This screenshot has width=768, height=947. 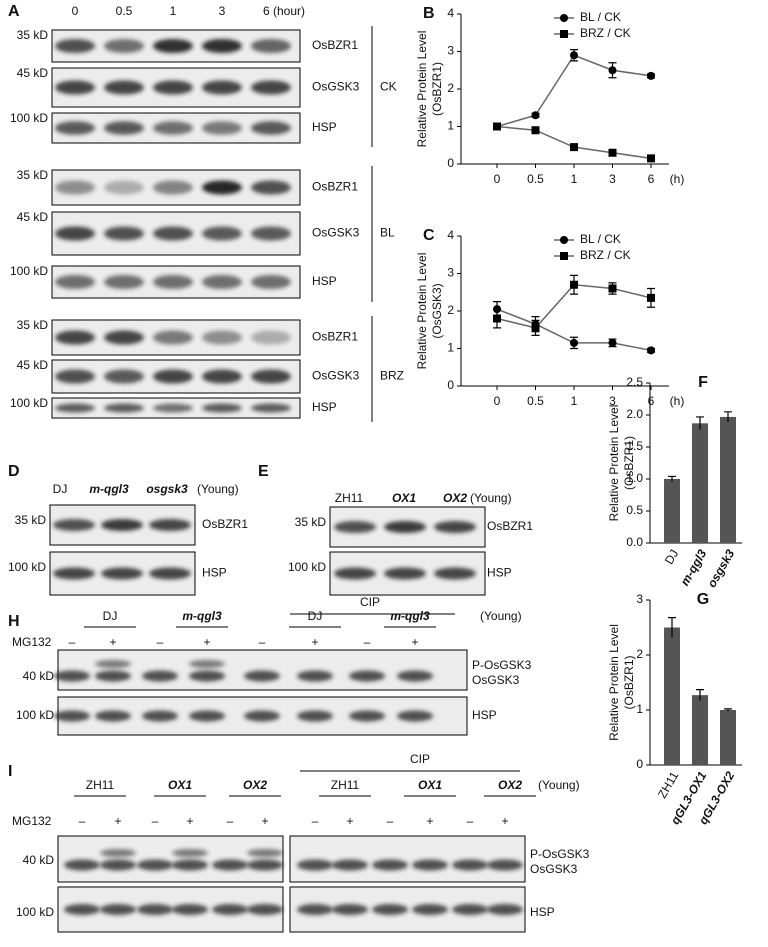 I want to click on y-axis-label: Relative Protein Level, so click(x=422, y=311).